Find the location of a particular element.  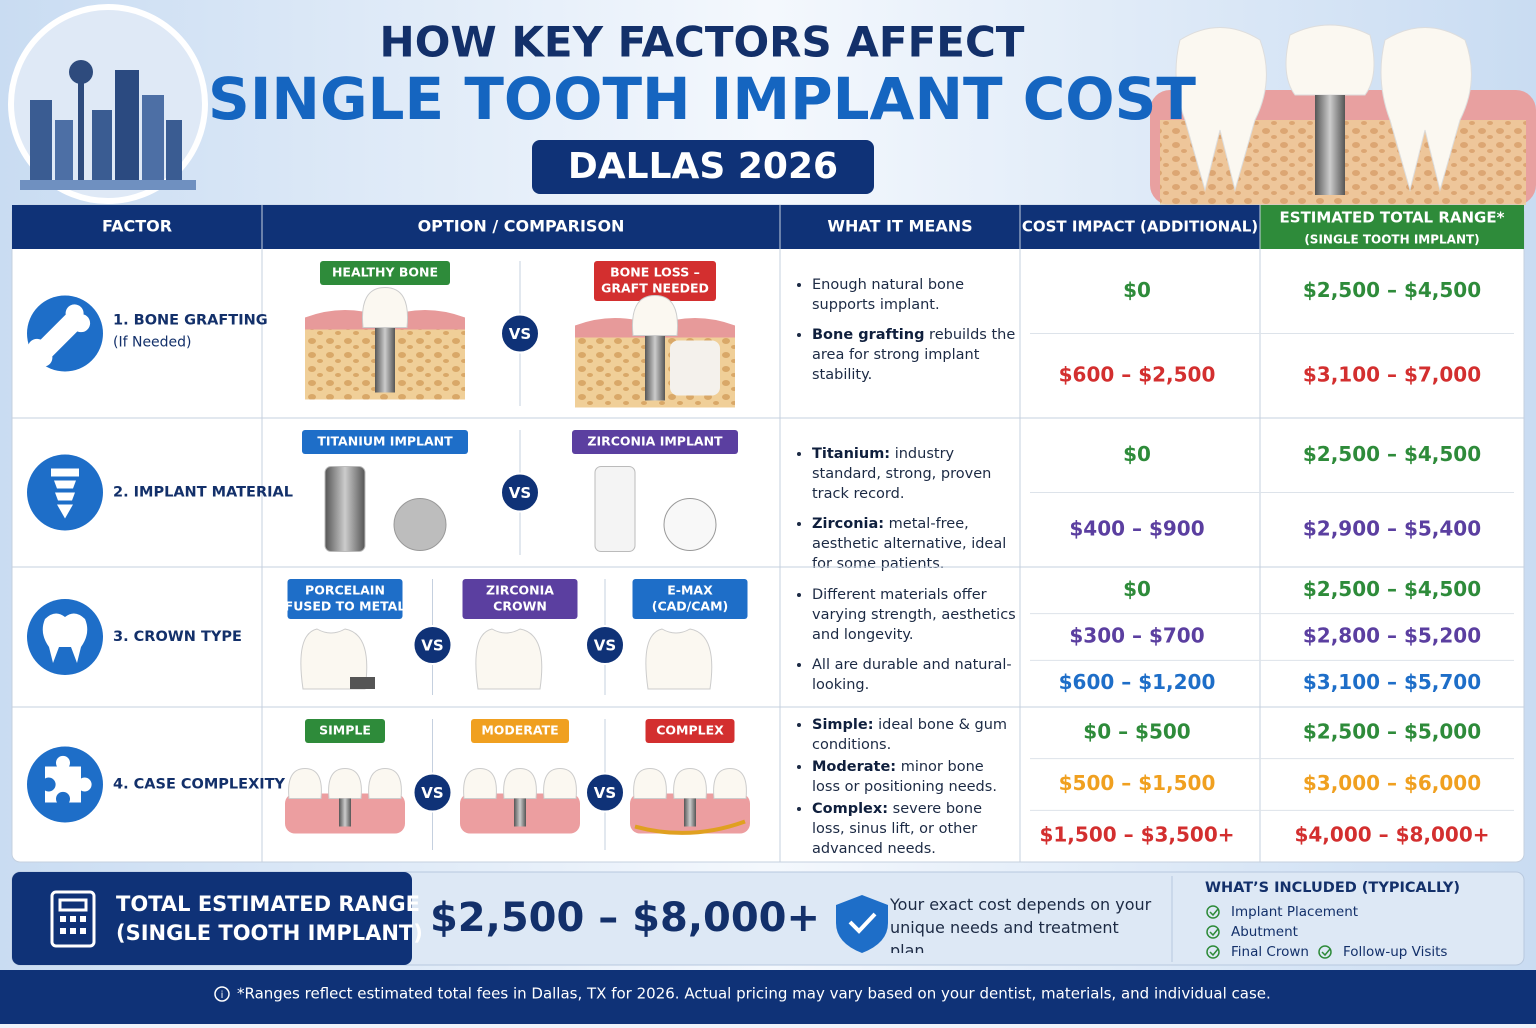

header-row is located at coordinates (636, 227).